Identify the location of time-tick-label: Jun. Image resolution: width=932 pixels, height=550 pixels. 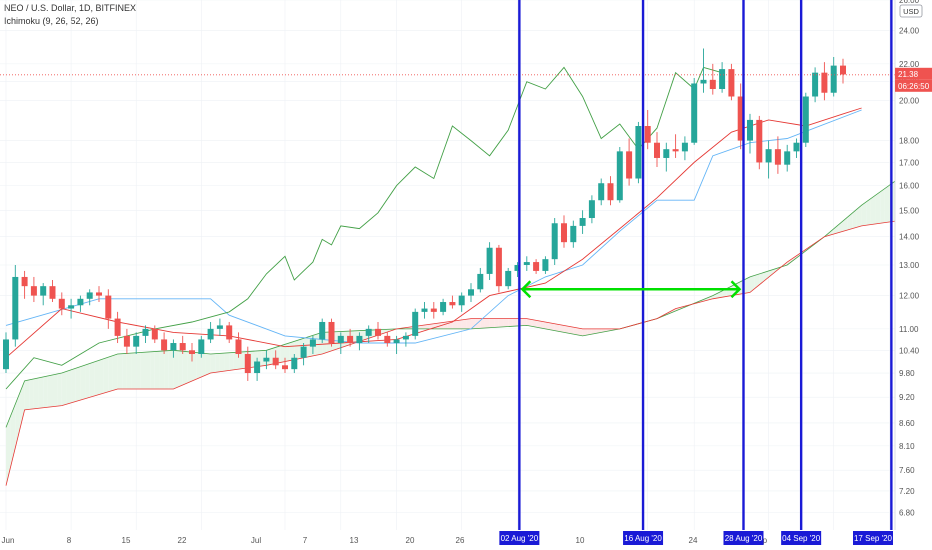
(8, 540).